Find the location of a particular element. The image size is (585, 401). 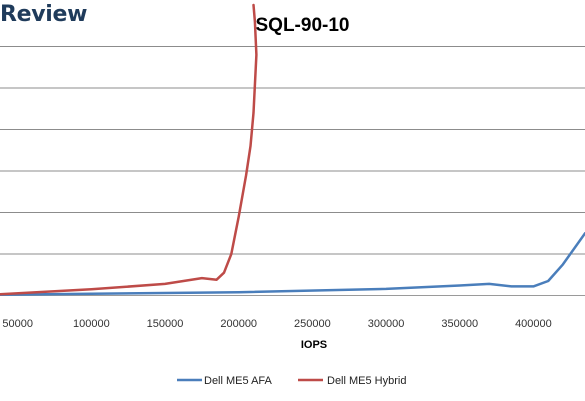

legend-label-1: Dell ME5 Hybrid is located at coordinates (366, 381).